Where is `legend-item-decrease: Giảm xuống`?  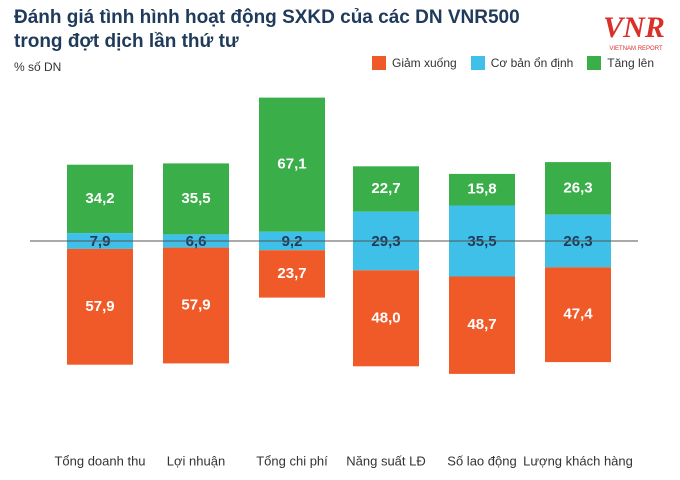 legend-item-decrease: Giảm xuống is located at coordinates (414, 63).